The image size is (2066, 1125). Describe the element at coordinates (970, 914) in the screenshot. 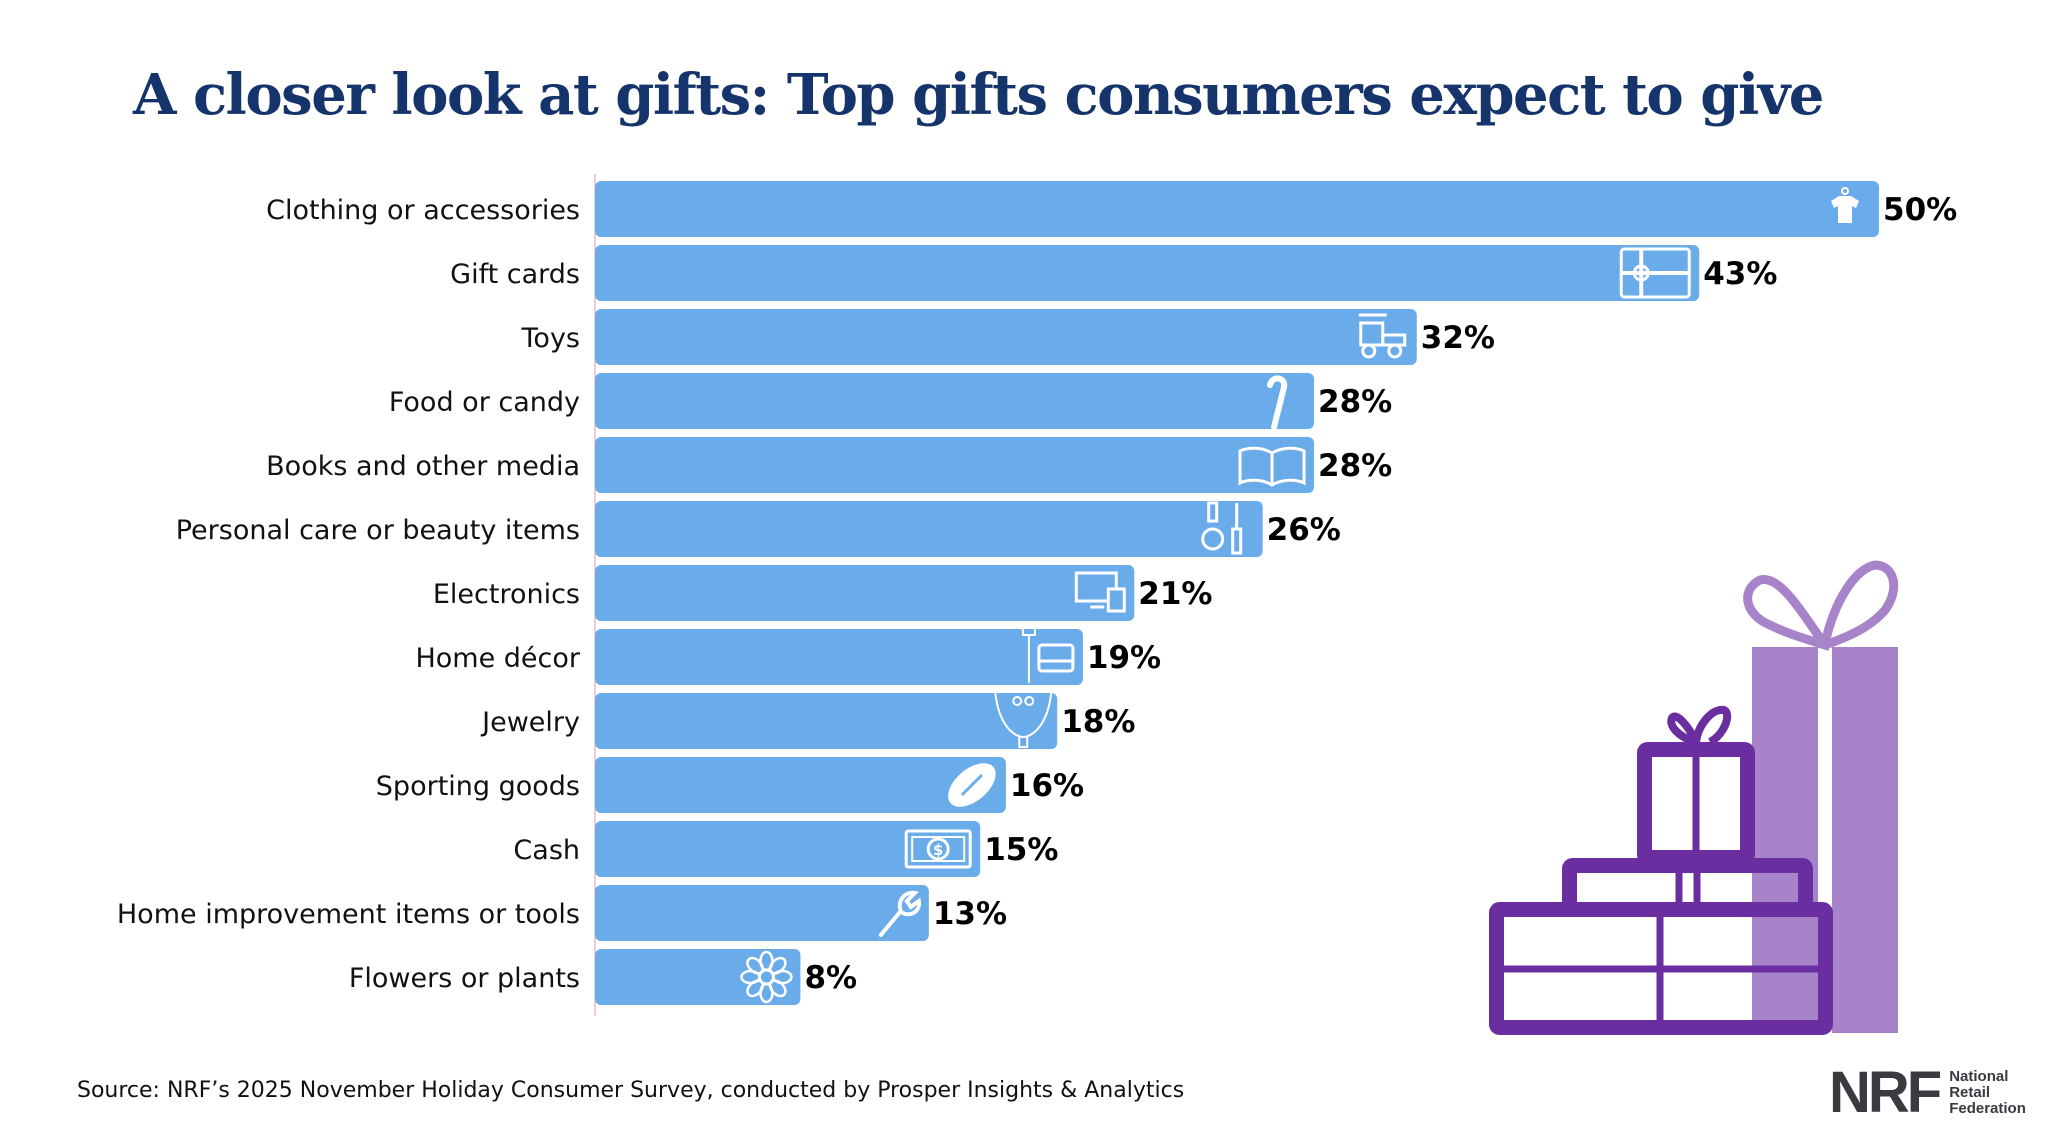

I see `value-label: 13%` at that location.